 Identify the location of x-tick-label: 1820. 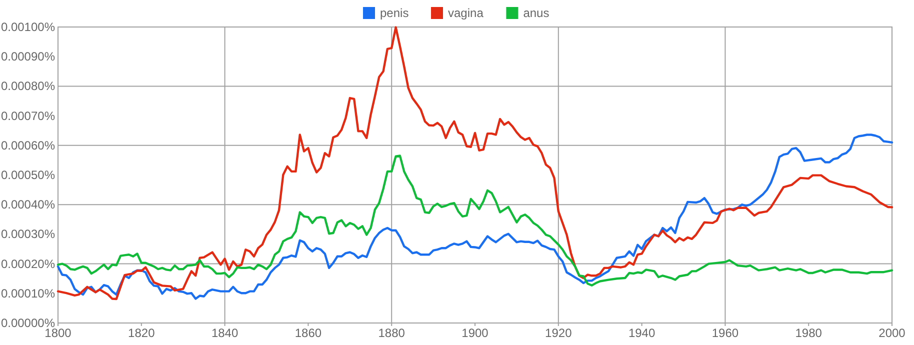
(142, 333).